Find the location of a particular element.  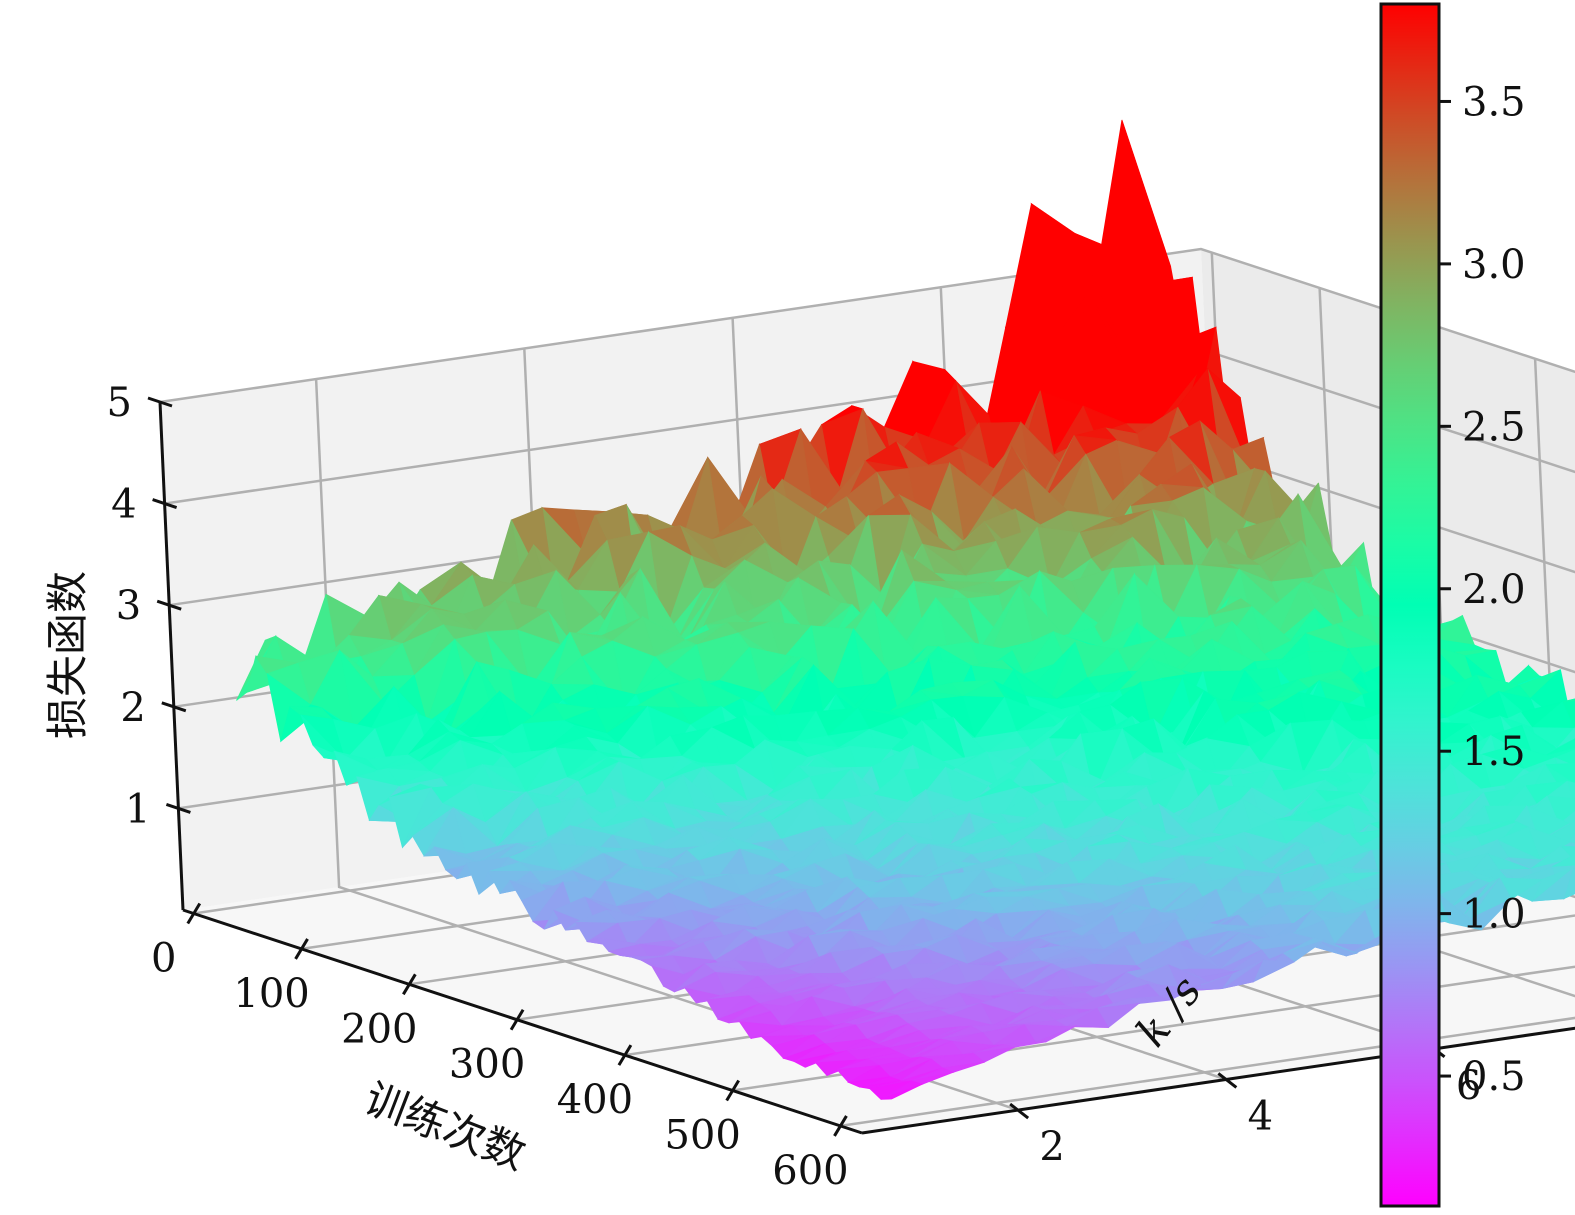

colorbar-tick-label: 2.0 is located at coordinates (1494, 590).